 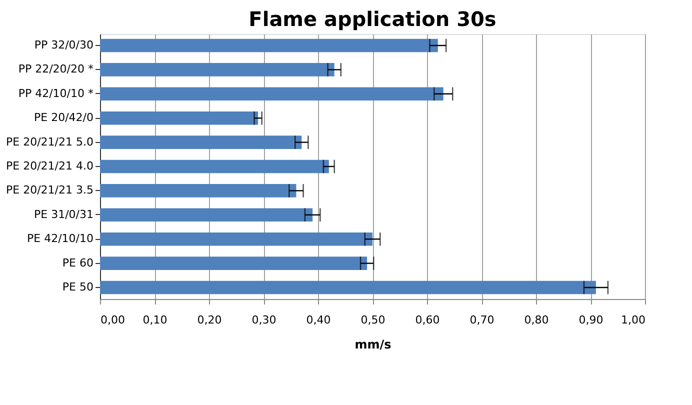 I want to click on x-tick-label: 0,60, so click(x=427, y=320).